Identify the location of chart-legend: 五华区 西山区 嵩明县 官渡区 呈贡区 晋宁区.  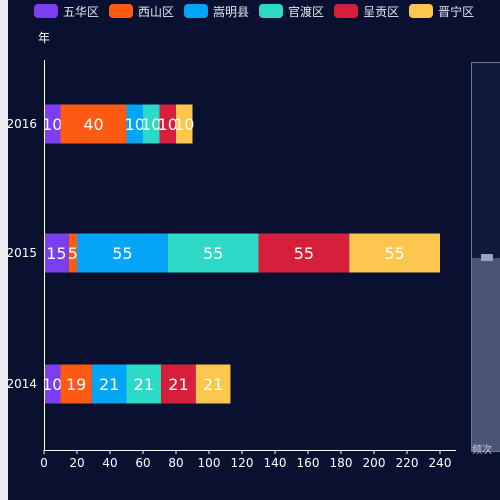
(259, 11).